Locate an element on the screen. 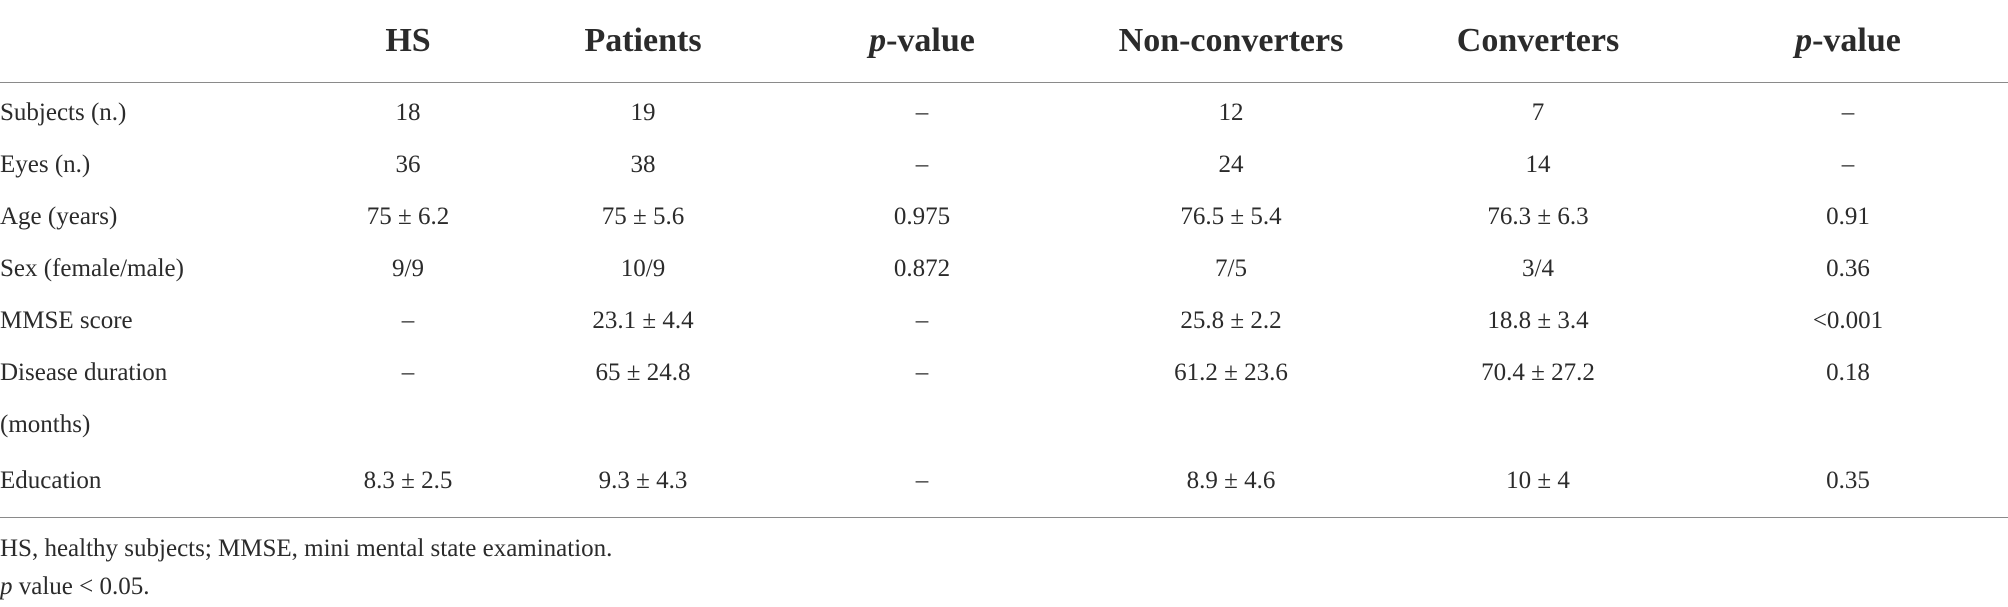  cell-p-value-1: 0.975 is located at coordinates (922, 216).